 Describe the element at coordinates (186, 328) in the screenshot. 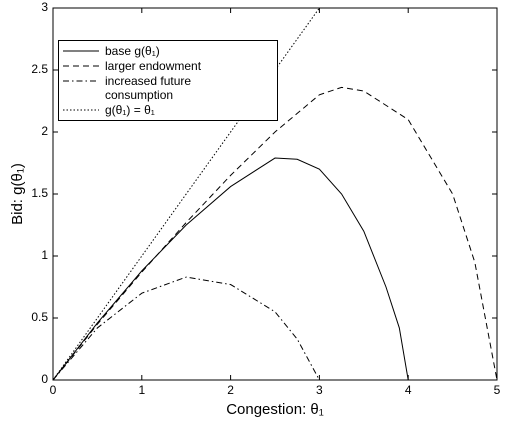

I see `series-line` at that location.